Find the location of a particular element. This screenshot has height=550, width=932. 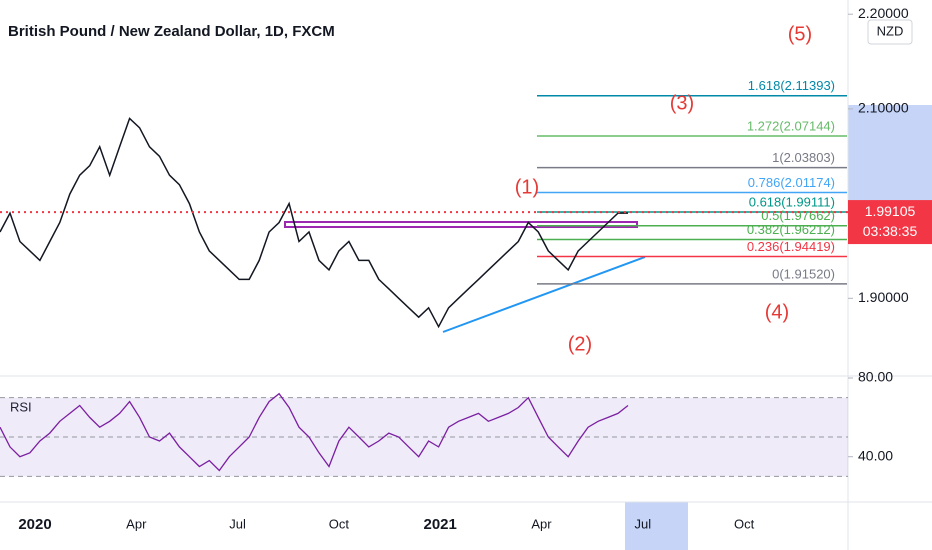

rsi-tick-label: 40.00 is located at coordinates (875, 455).